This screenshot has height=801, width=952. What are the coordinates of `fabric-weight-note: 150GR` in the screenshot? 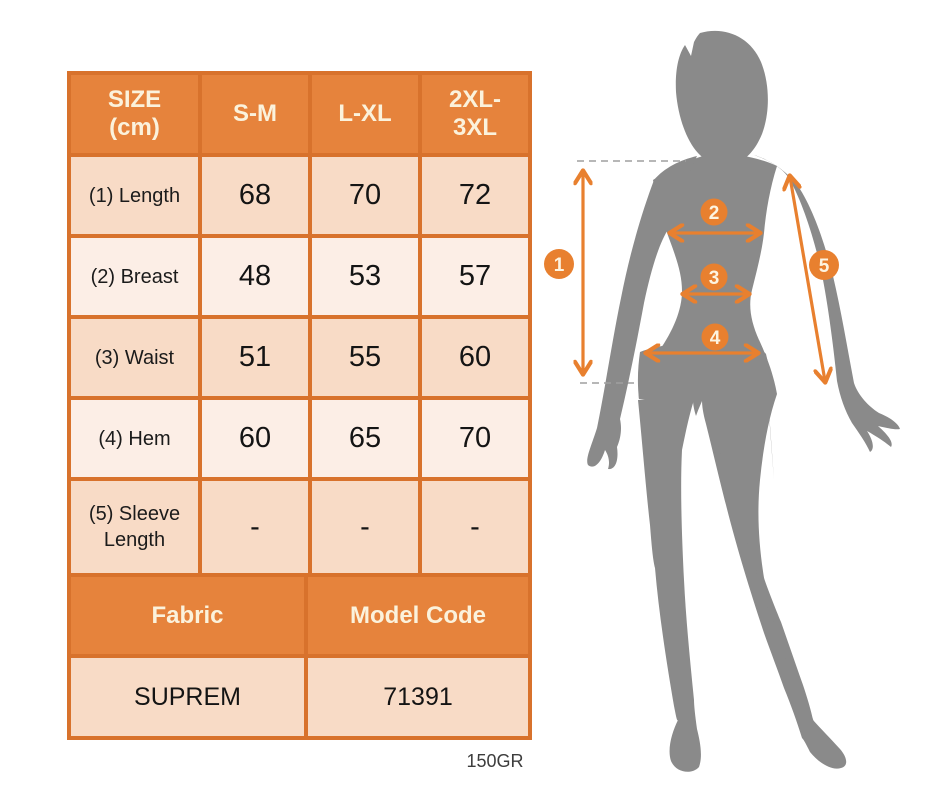 It's located at (495, 761).